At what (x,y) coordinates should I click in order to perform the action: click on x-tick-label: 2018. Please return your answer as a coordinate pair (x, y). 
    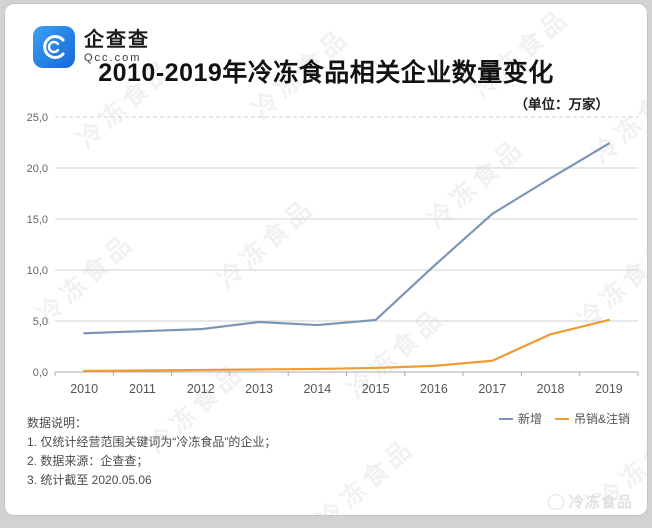
    Looking at the image, I should click on (551, 389).